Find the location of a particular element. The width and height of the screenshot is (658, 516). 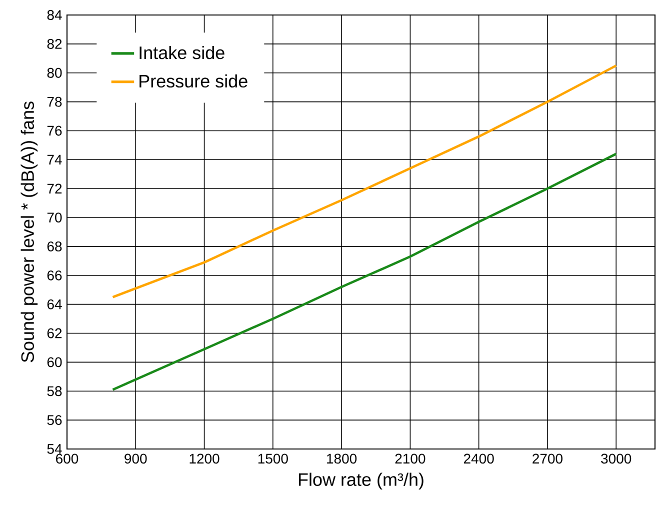

y-tick-label: 82 is located at coordinates (54, 43).